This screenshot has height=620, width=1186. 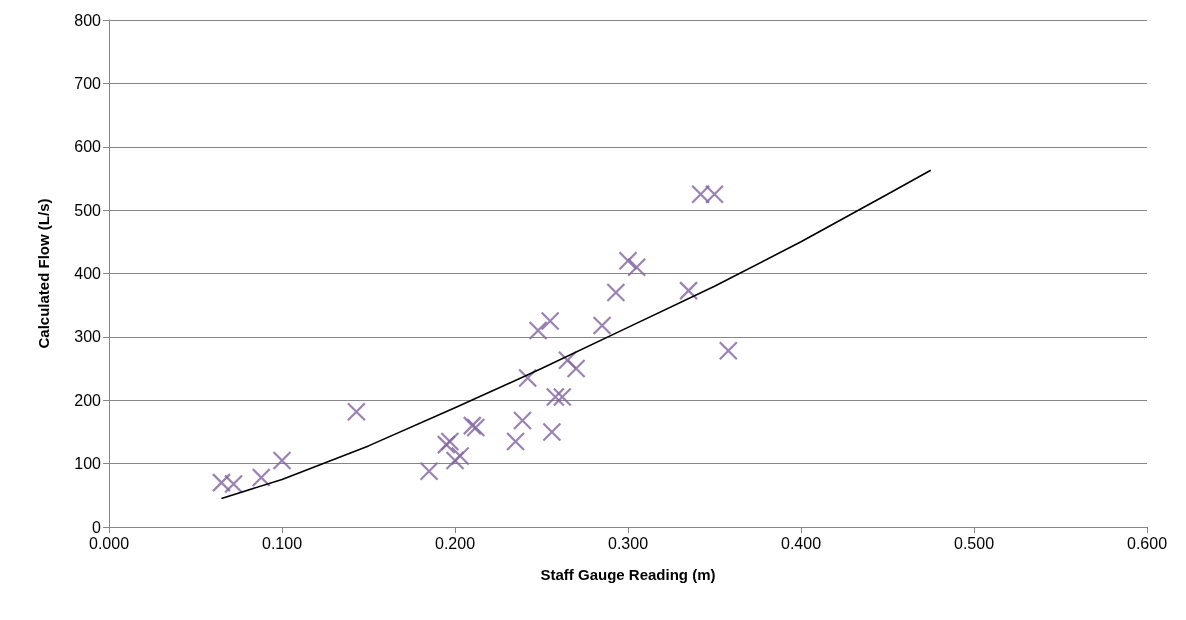 What do you see at coordinates (109, 543) in the screenshot?
I see `x-tick-label: 0.000` at bounding box center [109, 543].